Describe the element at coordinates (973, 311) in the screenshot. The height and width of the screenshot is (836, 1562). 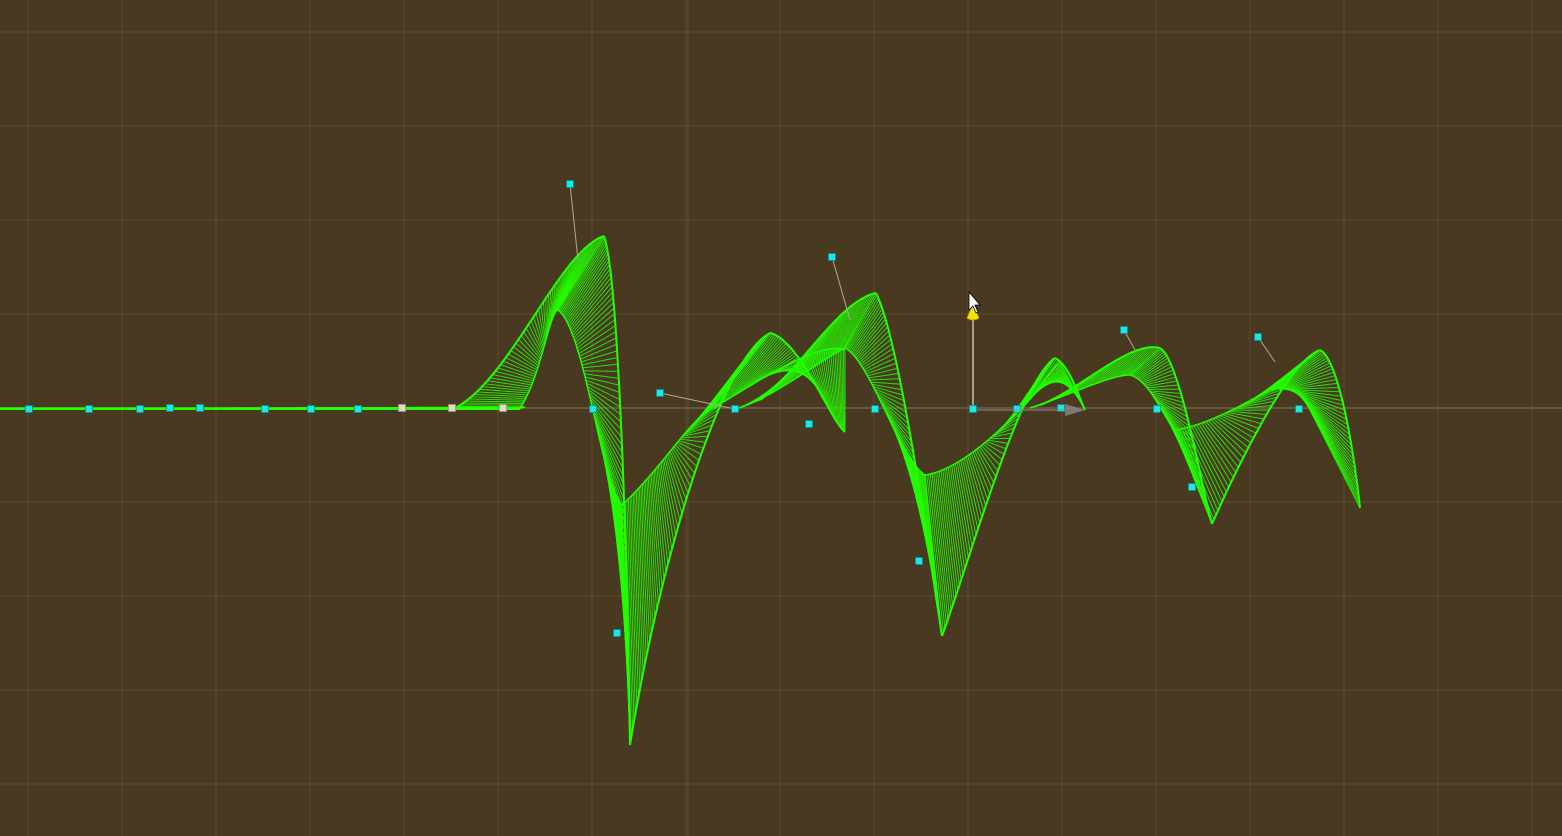
I see `gizmo-y-arrow-icon` at that location.